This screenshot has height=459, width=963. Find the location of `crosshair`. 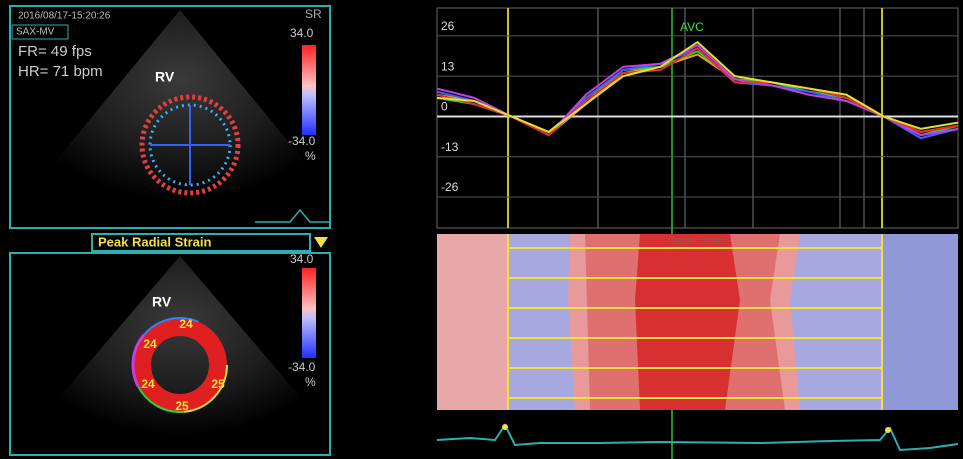

crosshair is located at coordinates (190, 145).